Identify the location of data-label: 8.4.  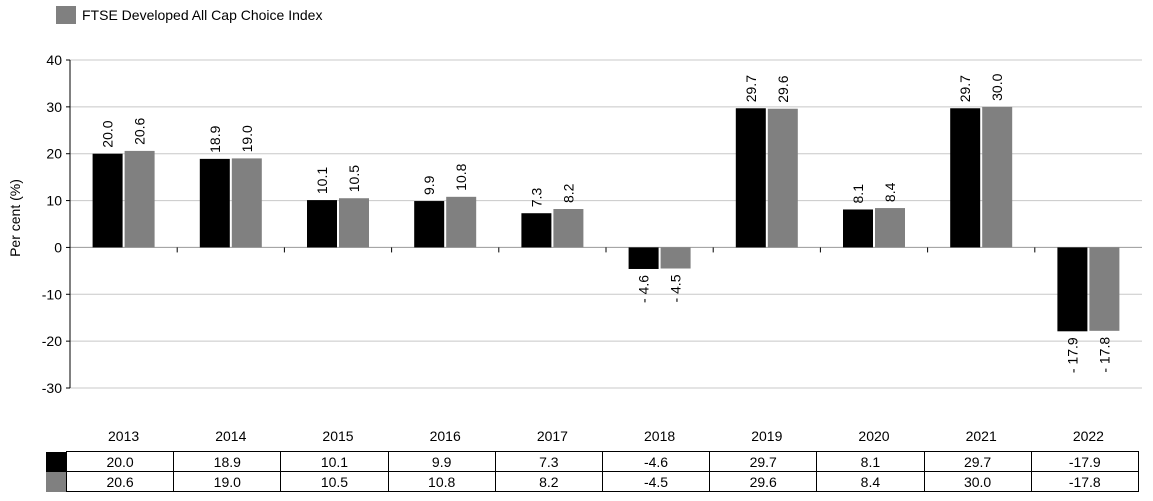
(890, 192).